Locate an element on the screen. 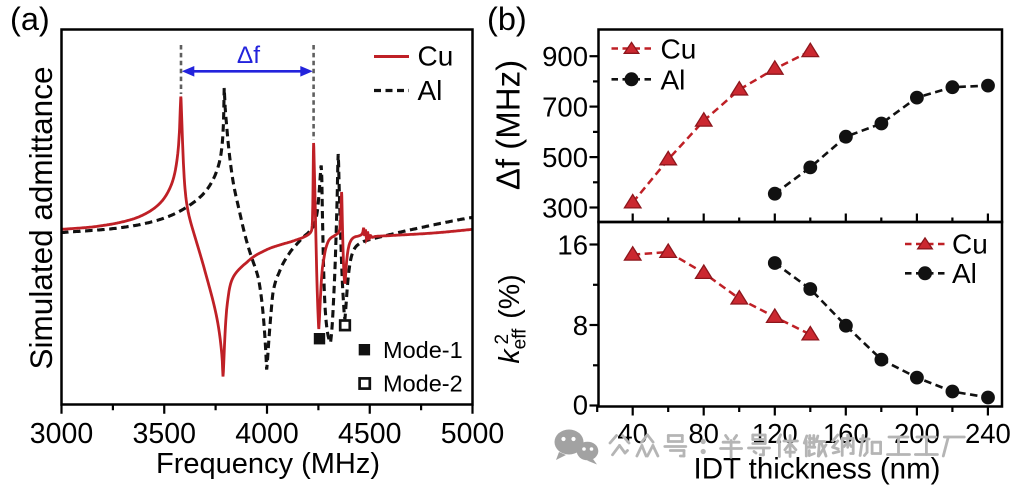 The image size is (1013, 487). svg-text: 4000 is located at coordinates (266, 434).